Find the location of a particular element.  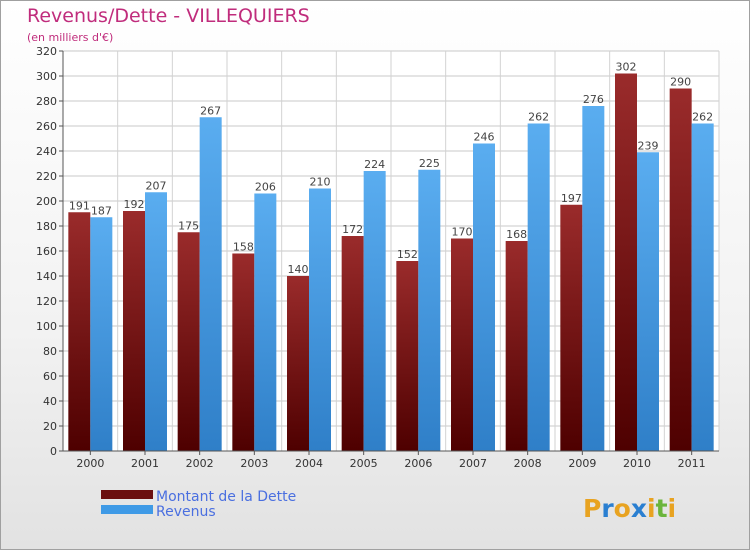

y-tick-label: 180 is located at coordinates (46, 226).